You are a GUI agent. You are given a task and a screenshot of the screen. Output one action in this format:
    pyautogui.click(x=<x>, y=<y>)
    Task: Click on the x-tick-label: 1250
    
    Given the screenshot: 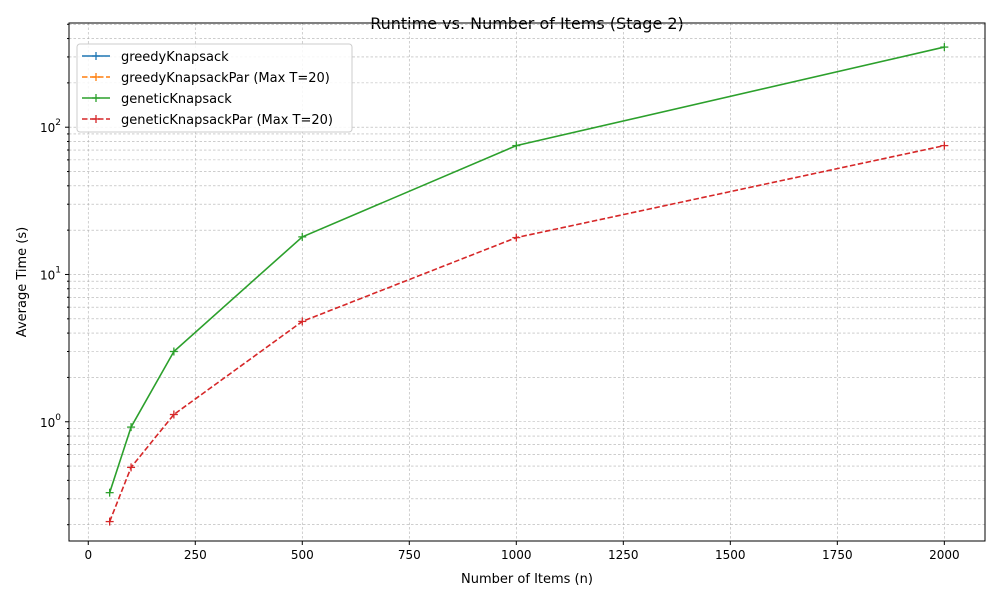 What is the action you would take?
    pyautogui.click(x=623, y=555)
    